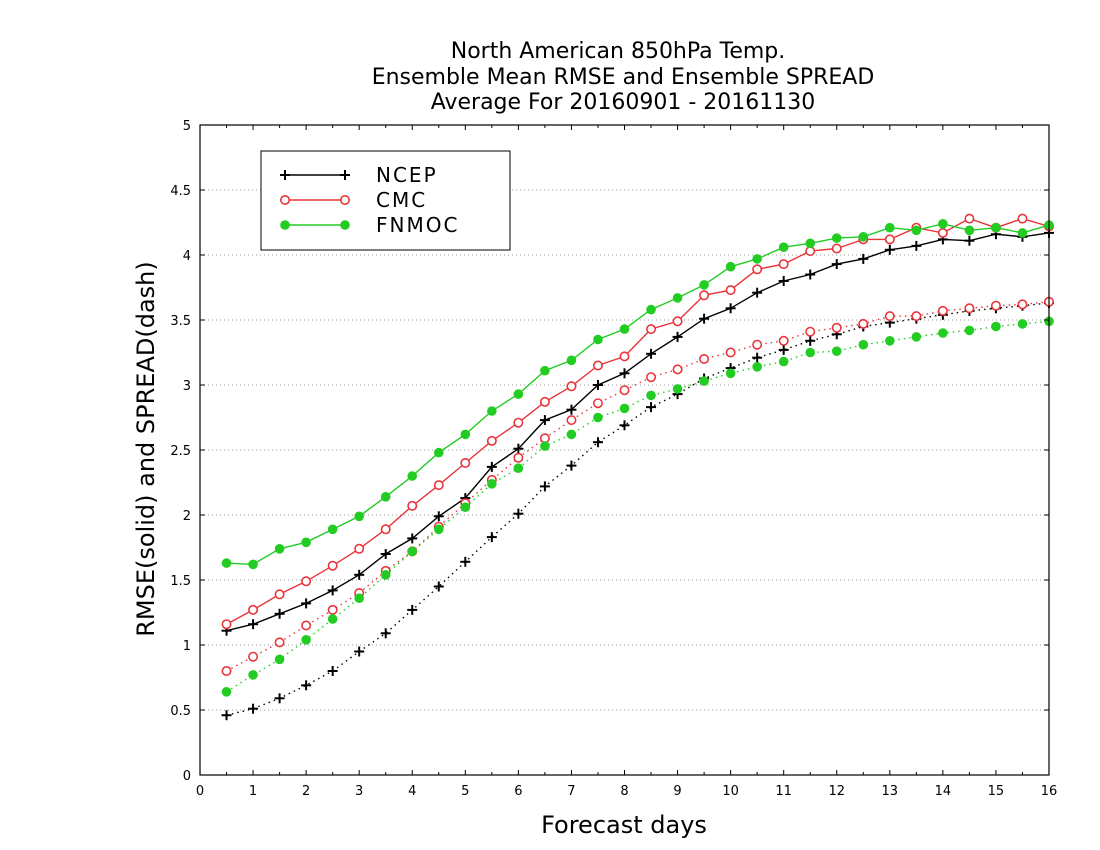  I want to click on y-tick-label: 3.5, so click(180, 321).